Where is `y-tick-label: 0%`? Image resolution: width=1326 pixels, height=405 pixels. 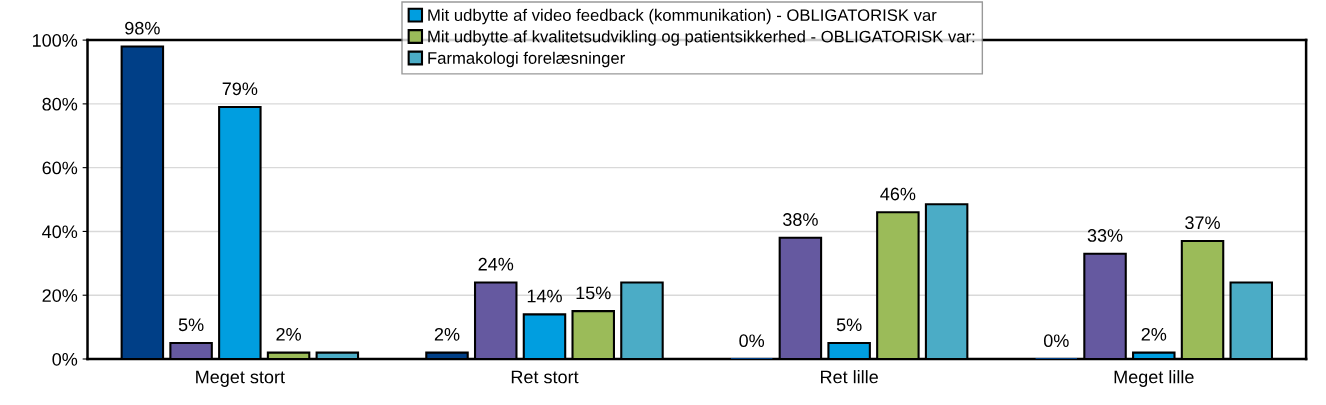
y-tick-label: 0% is located at coordinates (65, 359).